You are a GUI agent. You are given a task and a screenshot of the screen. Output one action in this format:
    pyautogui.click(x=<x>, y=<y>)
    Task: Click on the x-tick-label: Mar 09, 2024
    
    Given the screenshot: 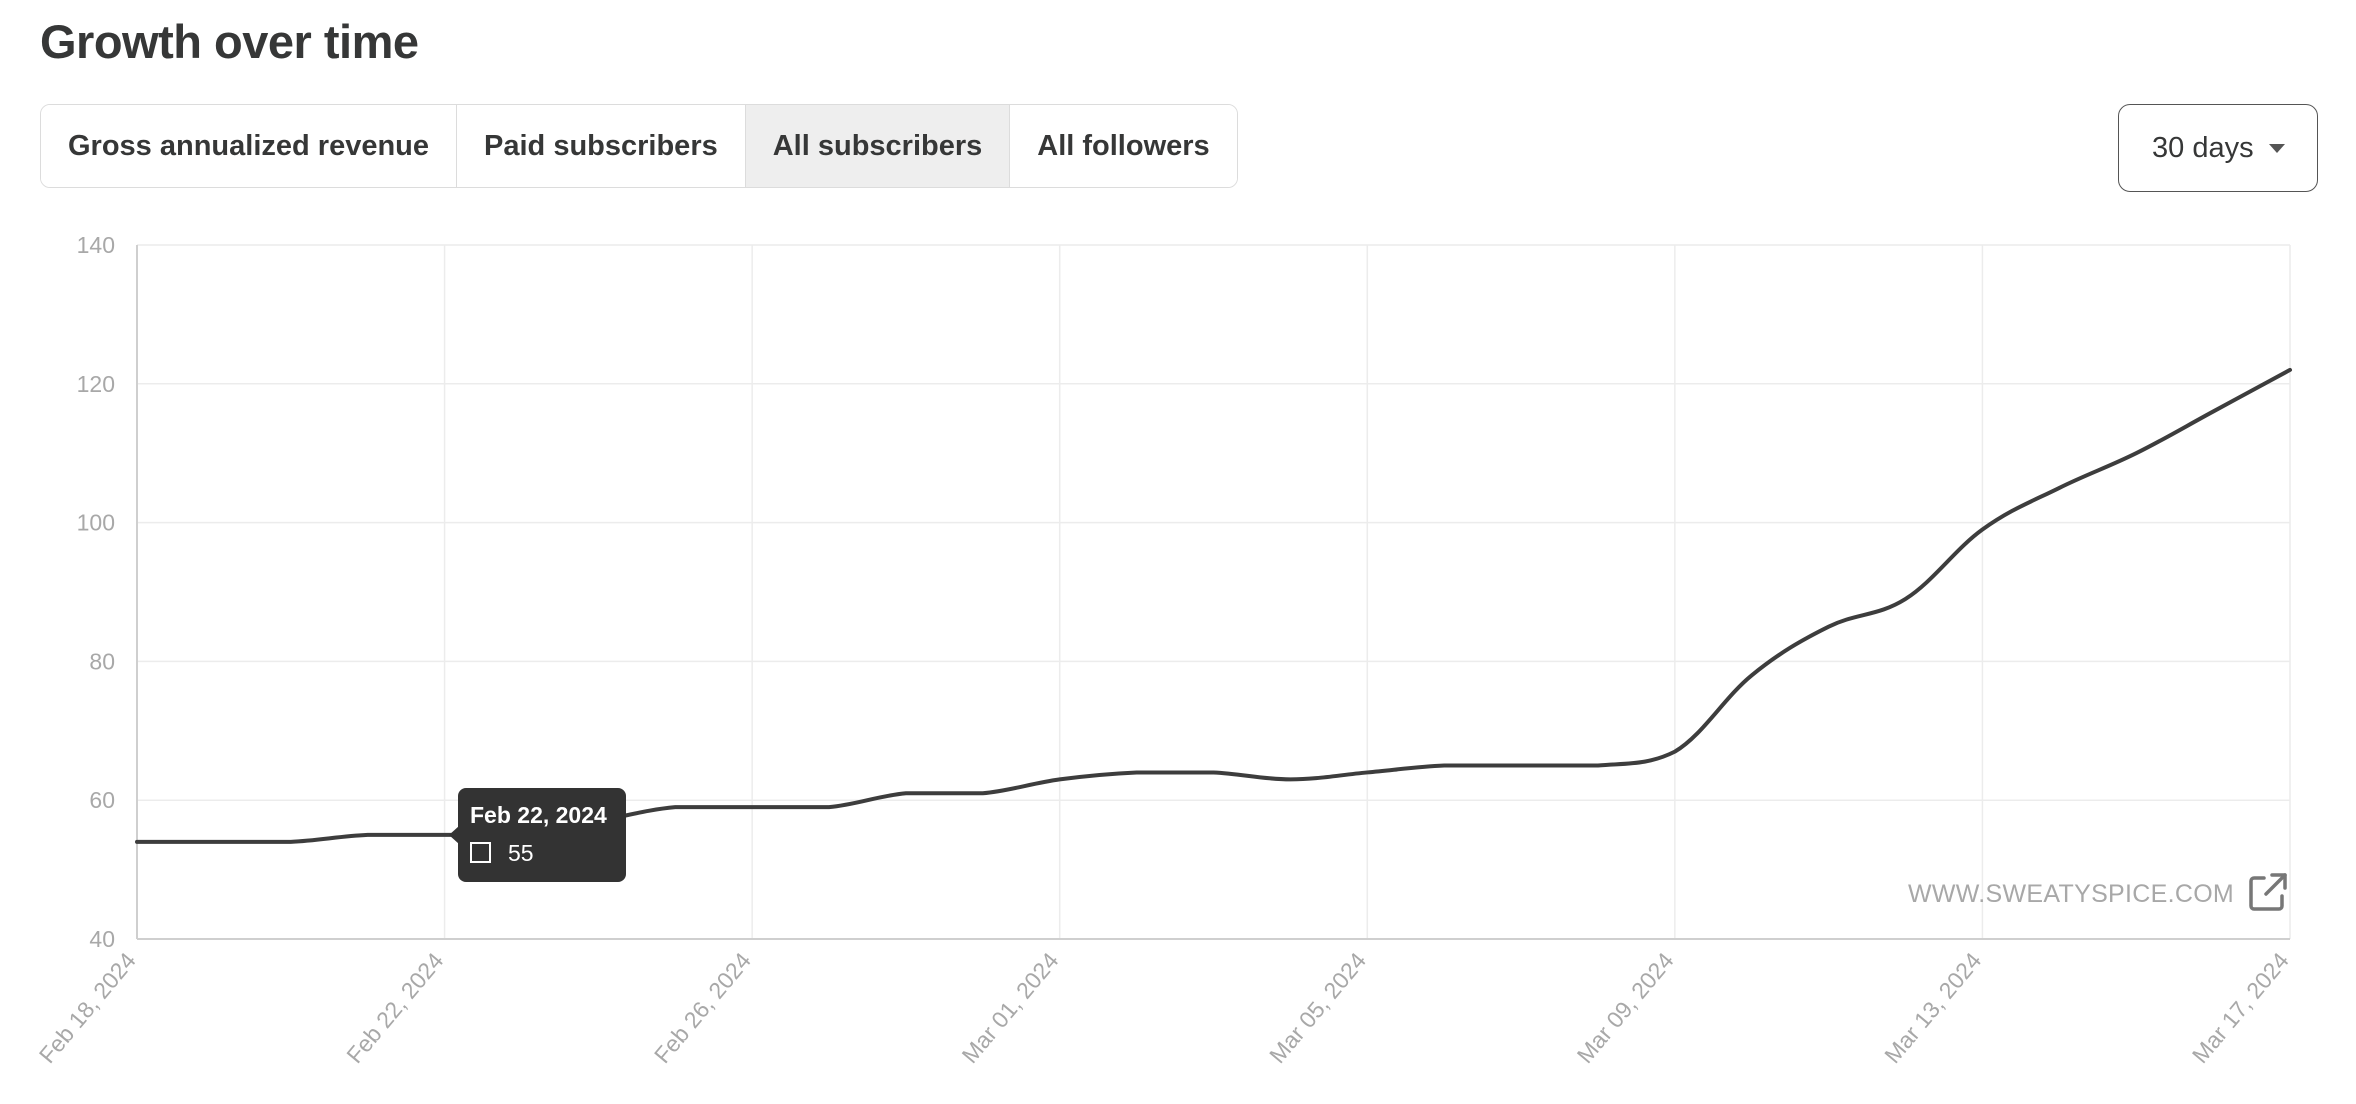 What is the action you would take?
    pyautogui.click(x=1625, y=1007)
    